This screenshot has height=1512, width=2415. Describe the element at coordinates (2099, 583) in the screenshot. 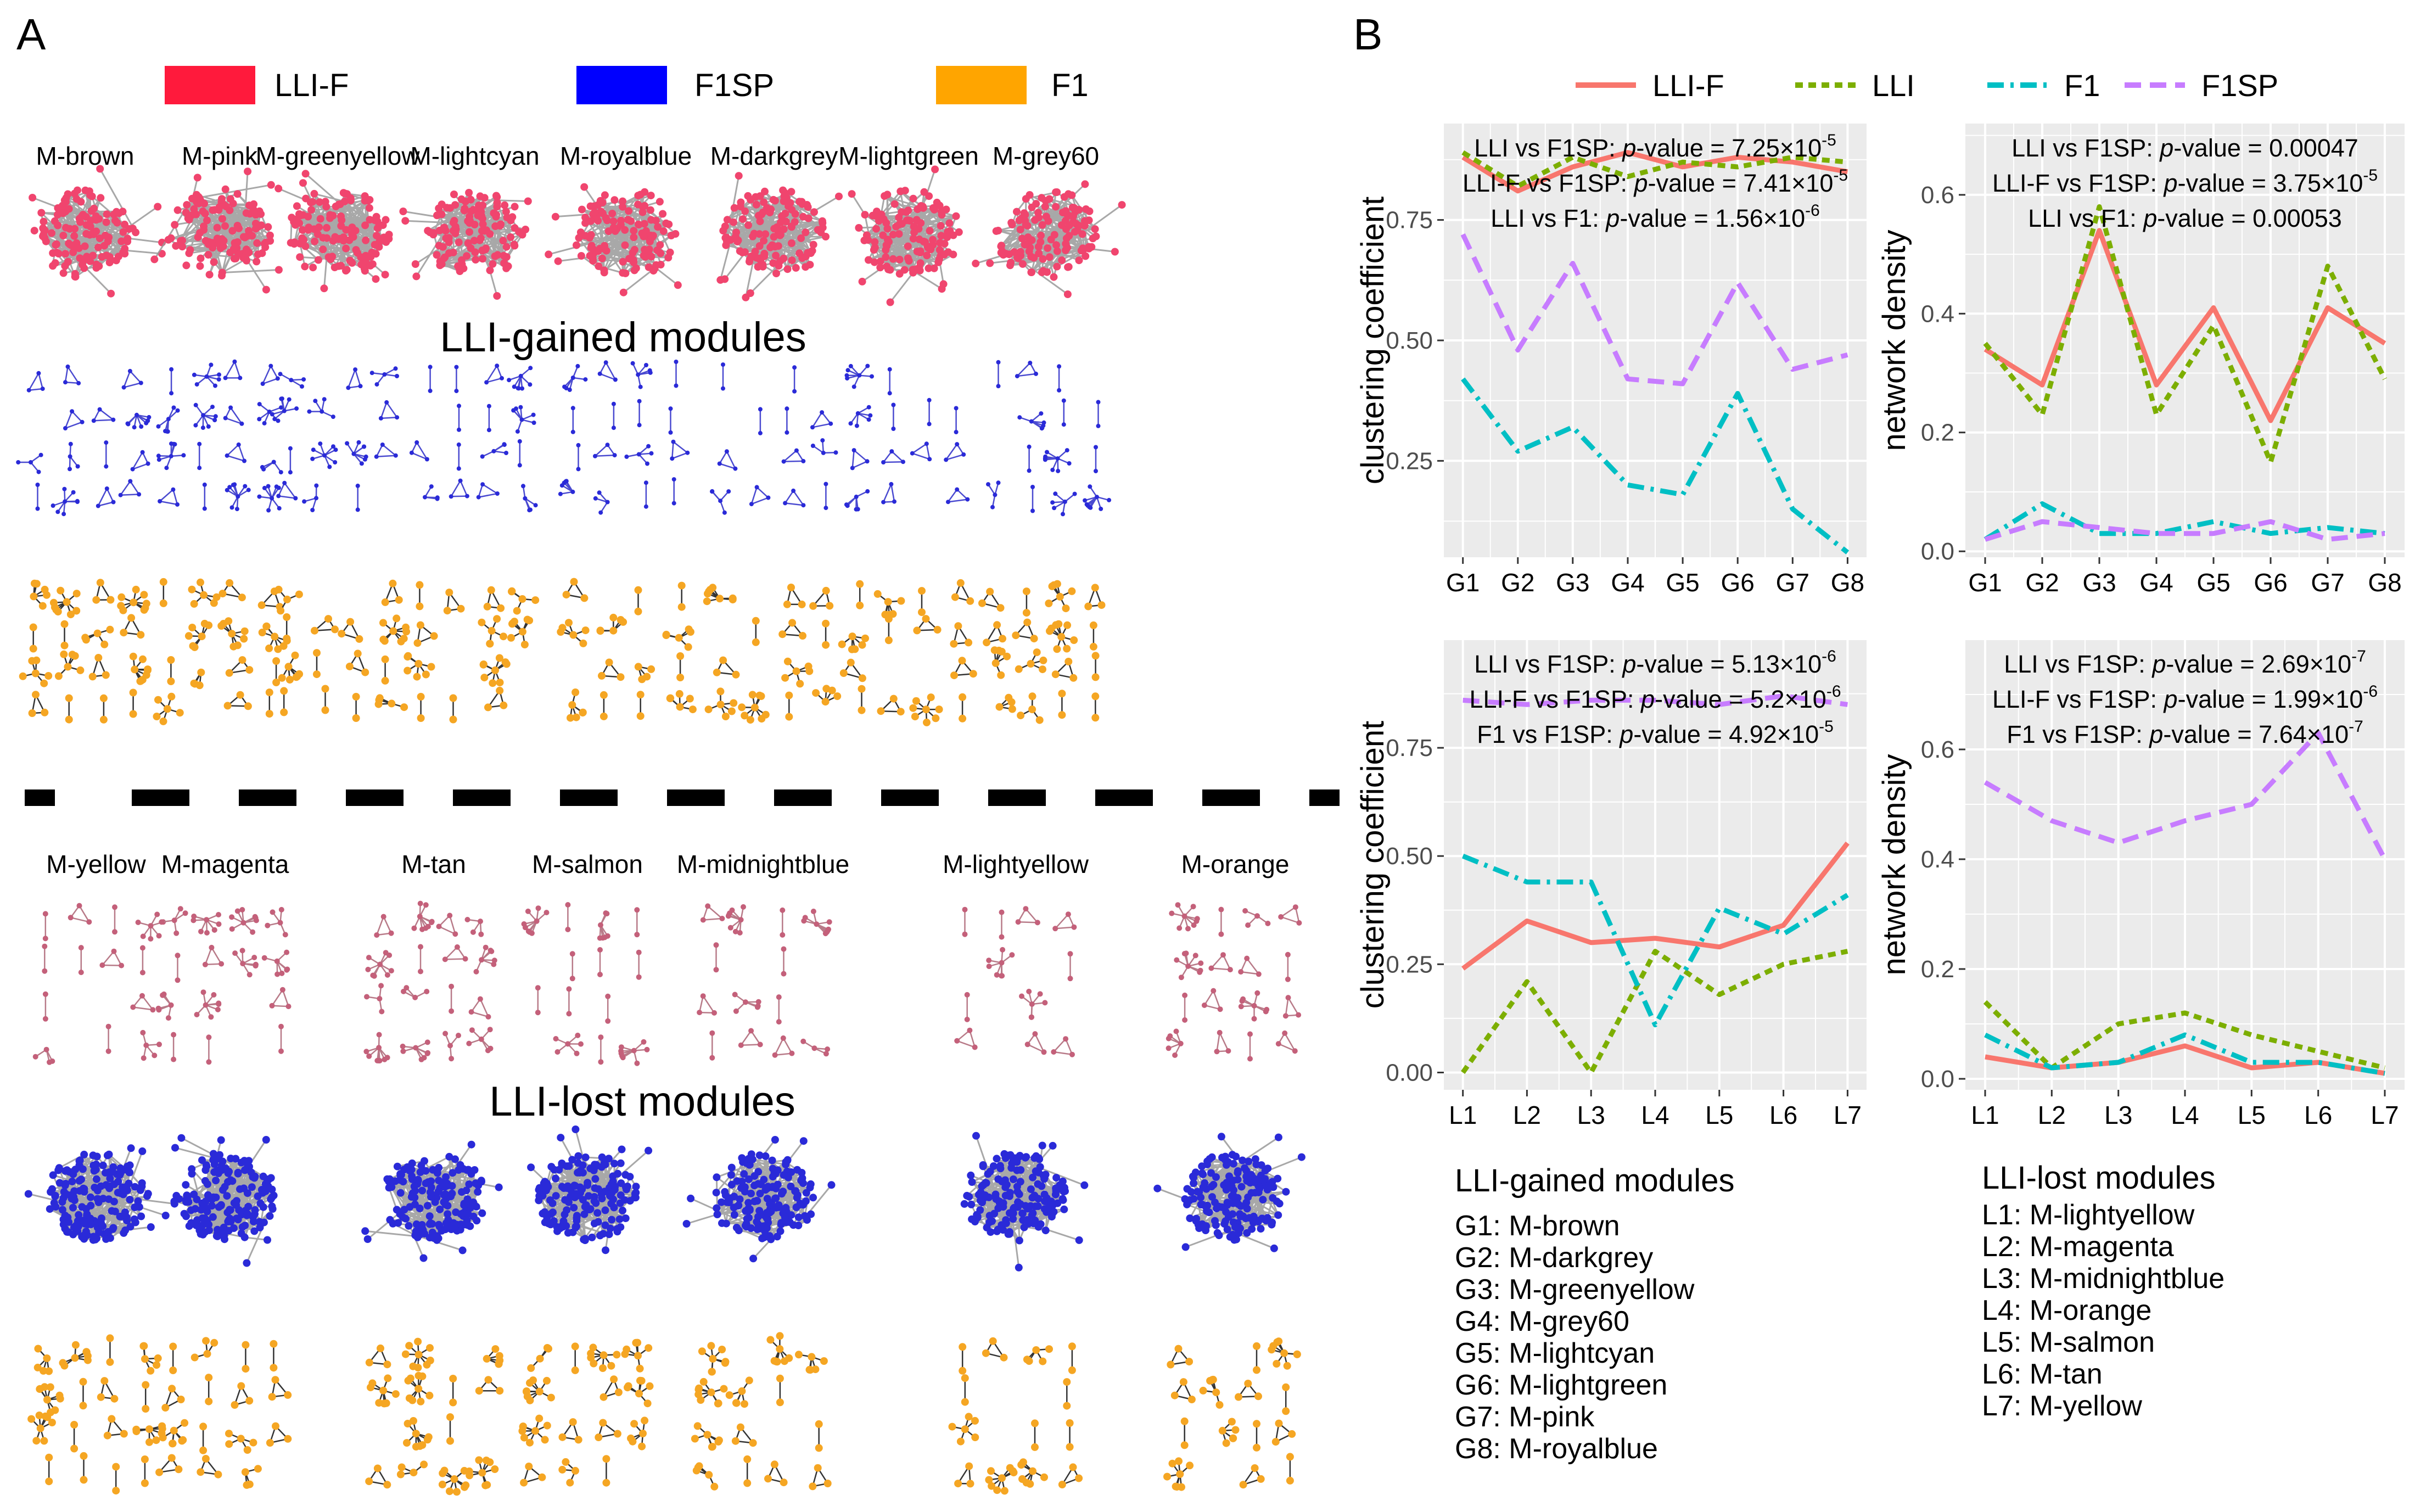

I see `x-tick-label: G3` at that location.